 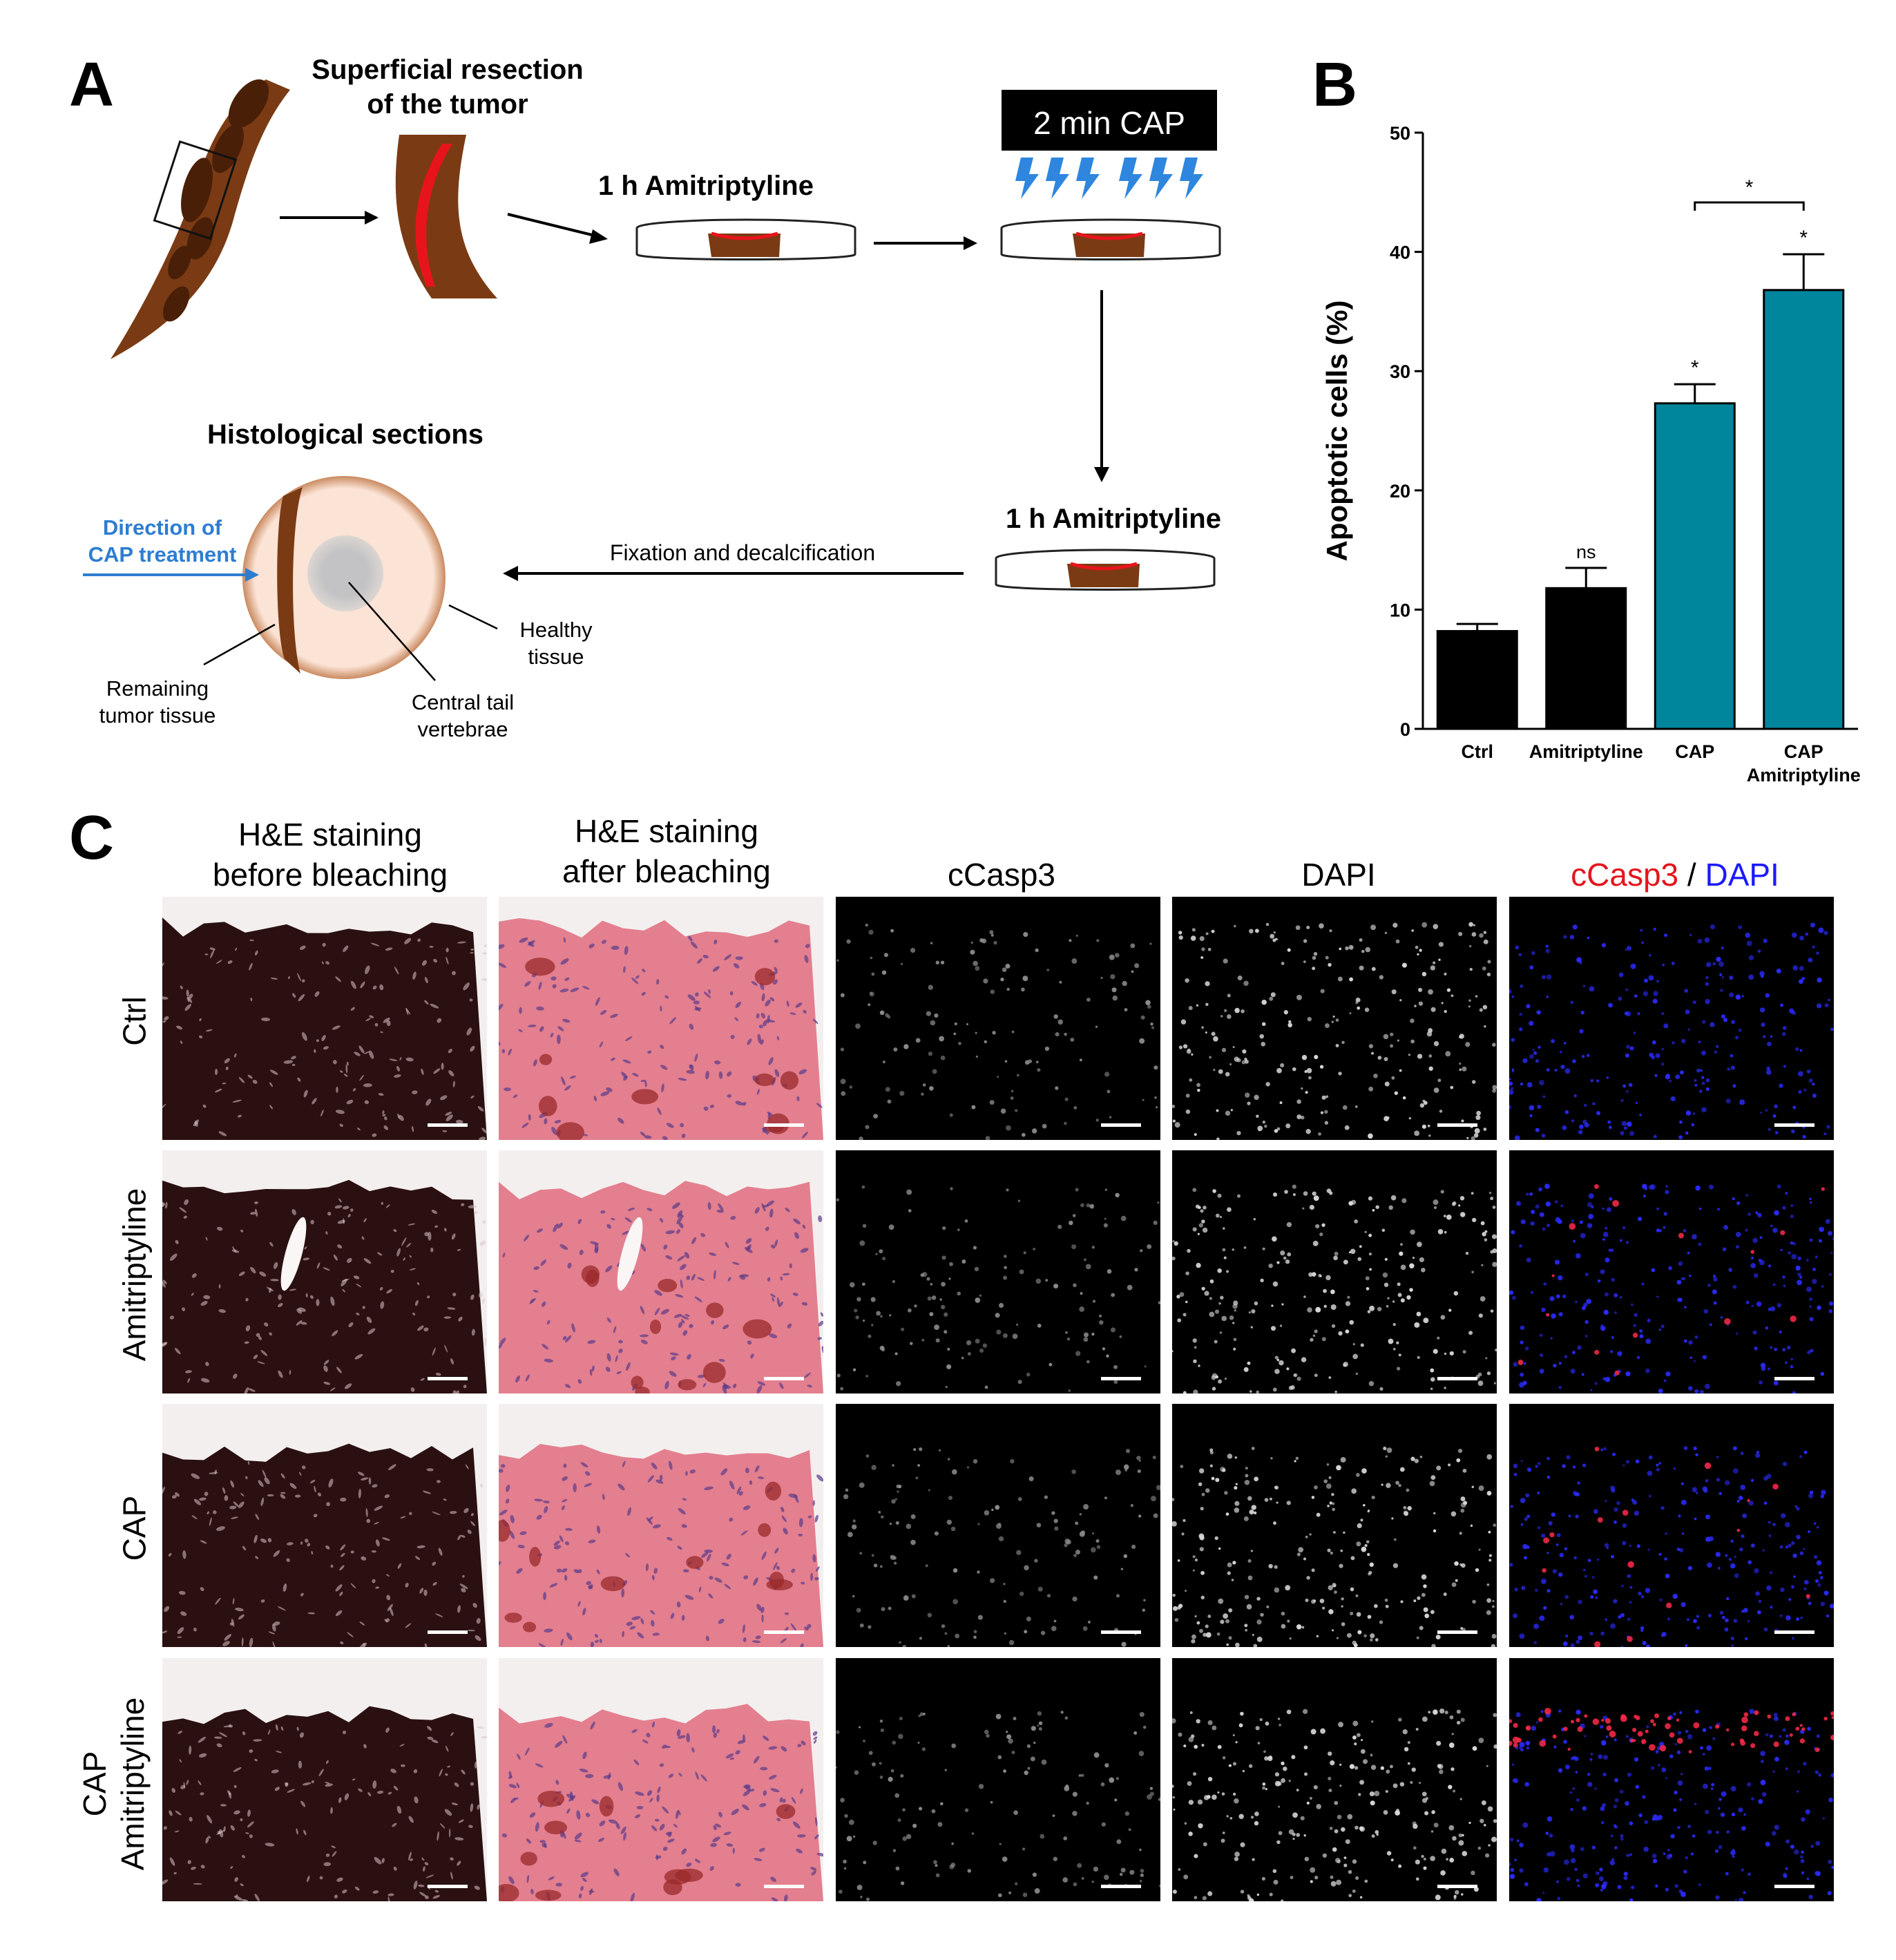 What do you see at coordinates (998, 1018) in the screenshot?
I see `micrograph-ccasp3-row1` at bounding box center [998, 1018].